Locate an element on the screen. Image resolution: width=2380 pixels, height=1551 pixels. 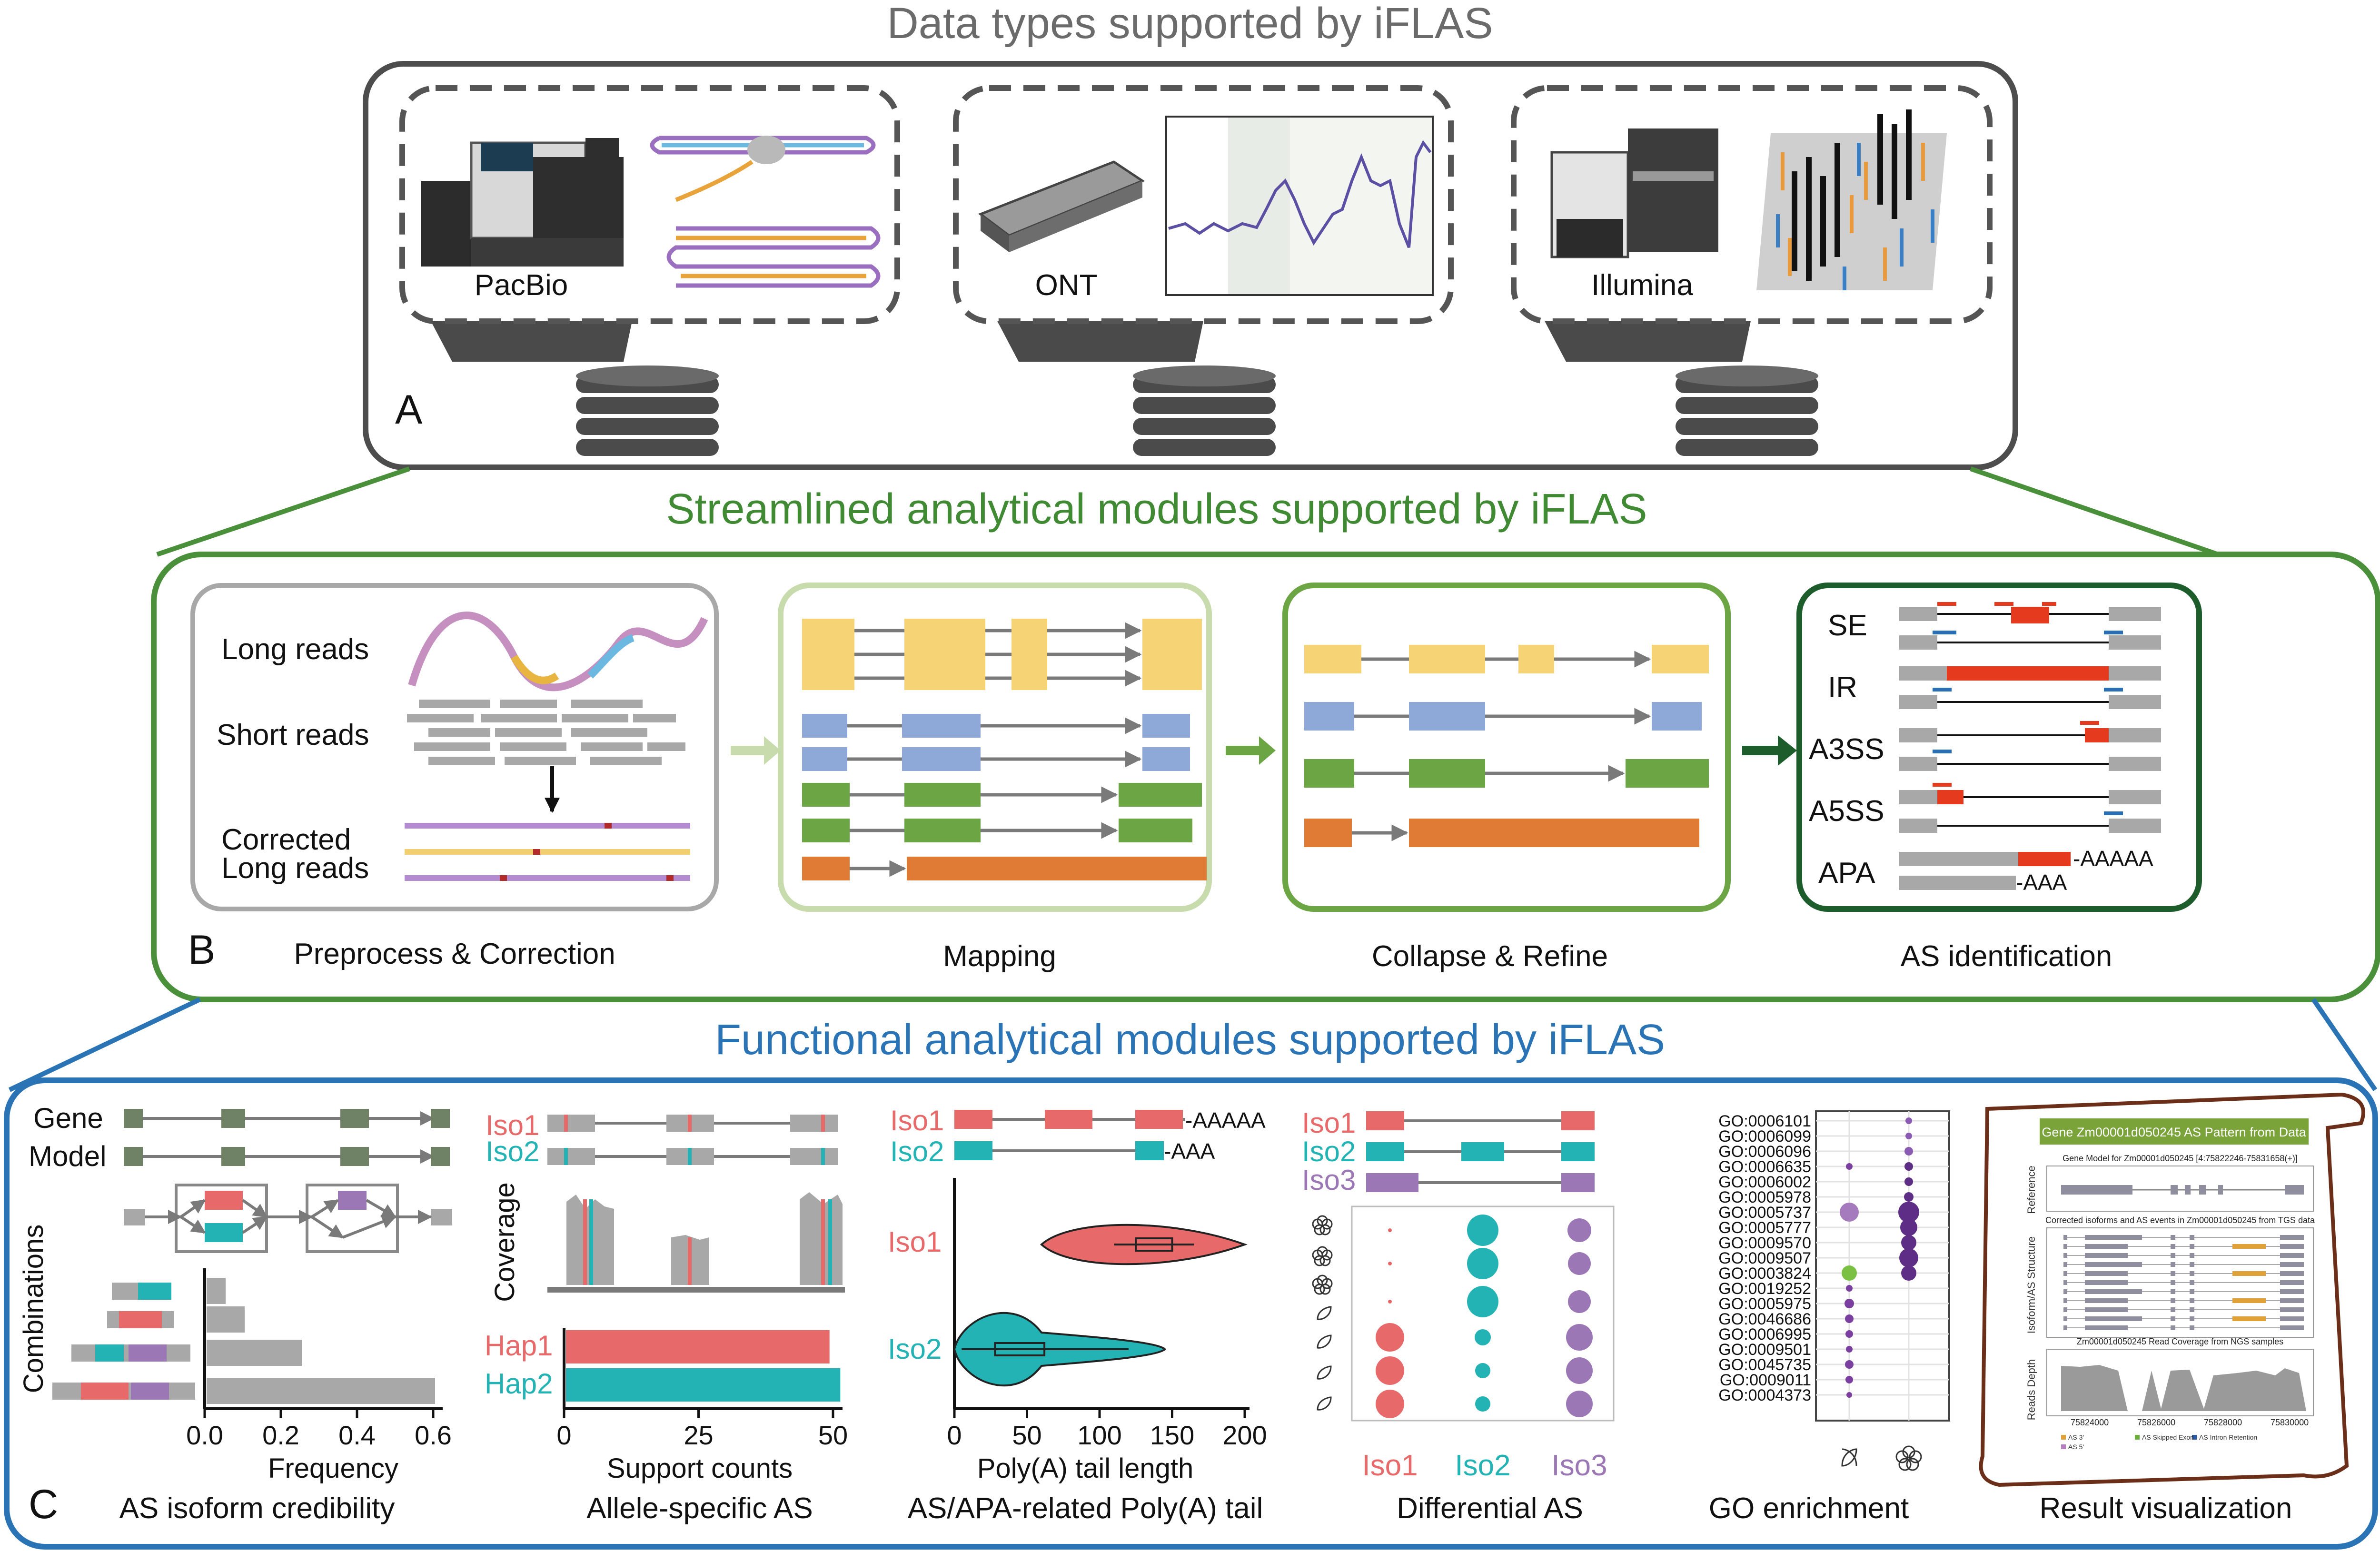
minion-device-icon is located at coordinates (1061, 206).